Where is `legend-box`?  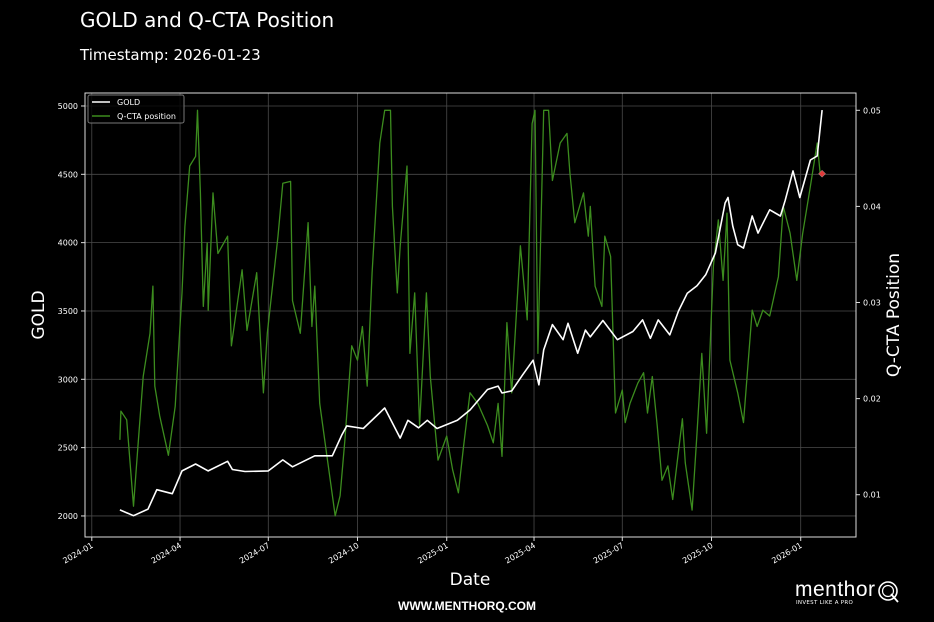 legend-box is located at coordinates (136, 109).